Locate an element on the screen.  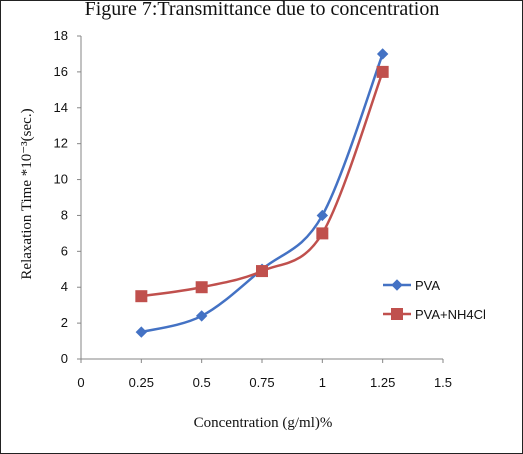
legend-item: PVA is located at coordinates (411, 285).